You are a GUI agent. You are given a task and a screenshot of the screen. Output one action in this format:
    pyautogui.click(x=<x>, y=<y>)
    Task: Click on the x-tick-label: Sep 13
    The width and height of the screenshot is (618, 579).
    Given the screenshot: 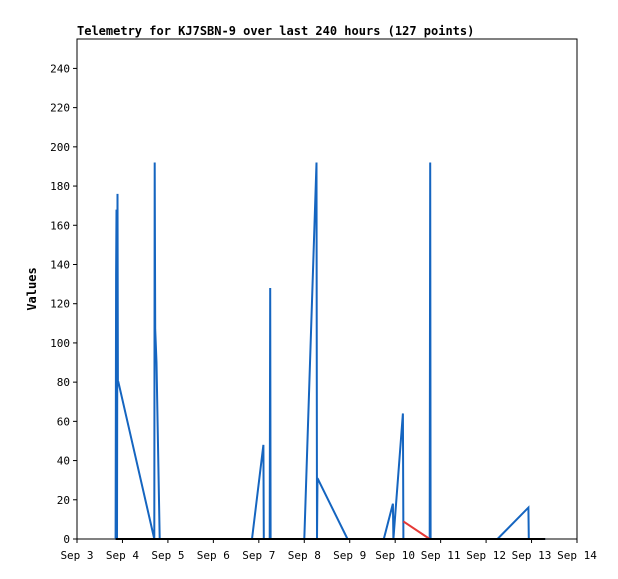 What is the action you would take?
    pyautogui.click(x=532, y=555)
    